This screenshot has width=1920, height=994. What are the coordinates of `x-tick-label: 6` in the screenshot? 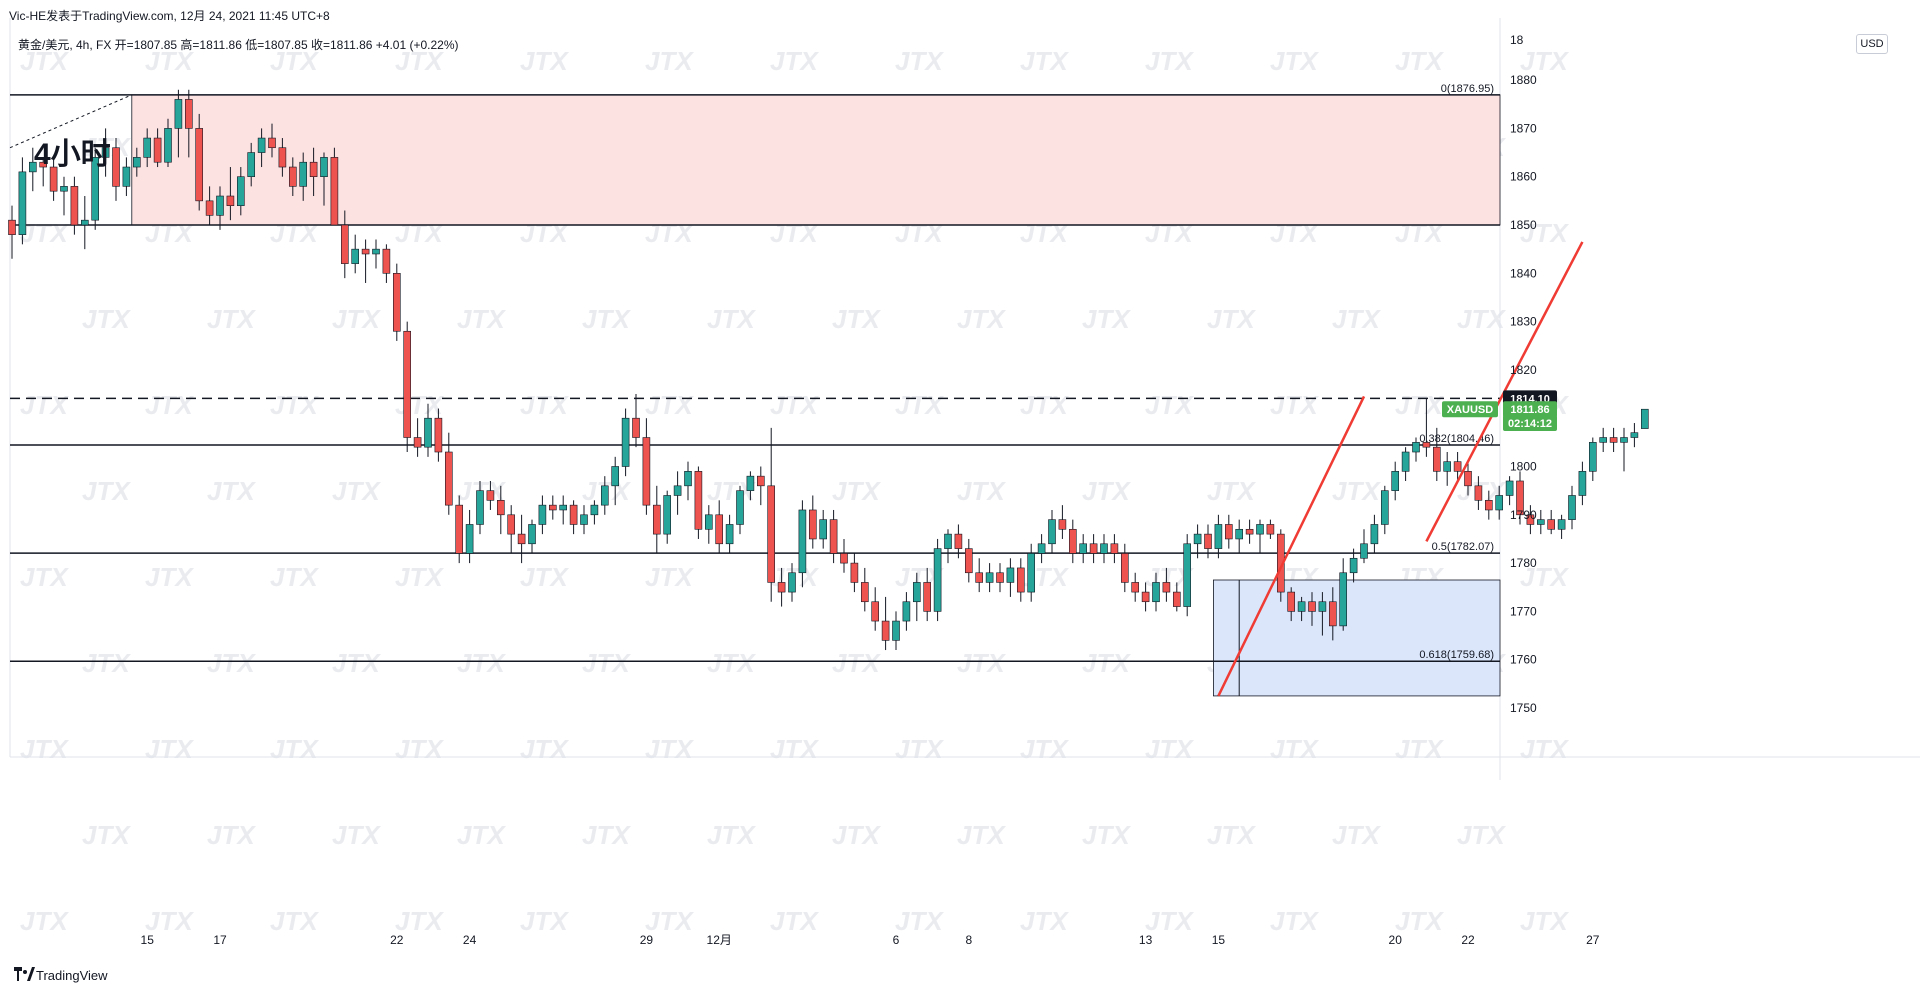 It's located at (896, 940).